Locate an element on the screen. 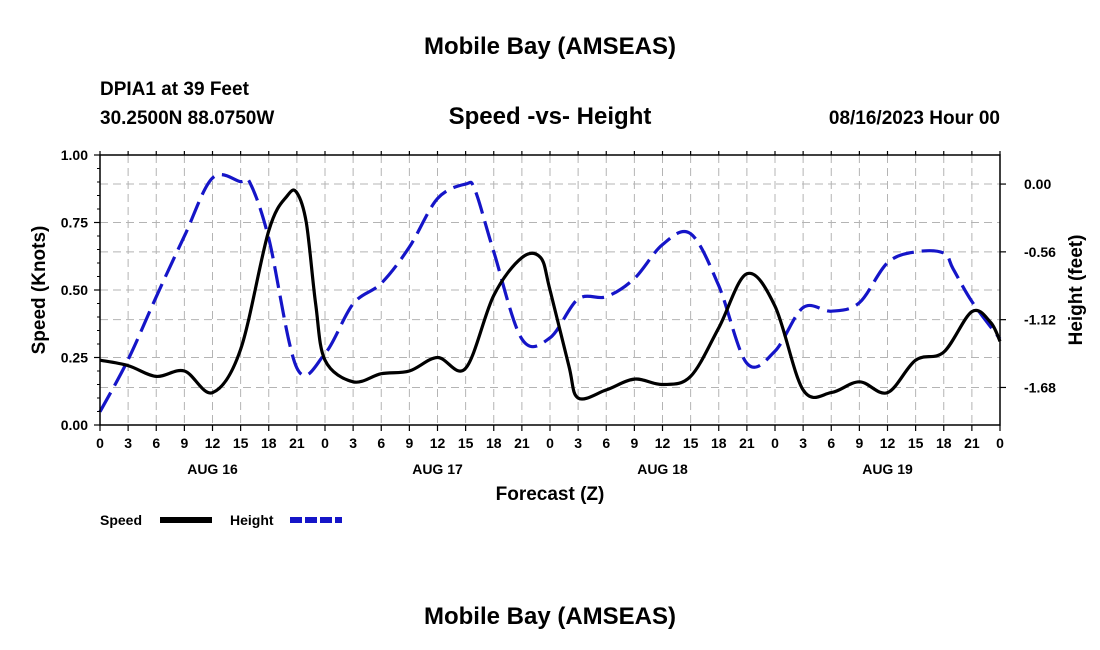 This screenshot has height=650, width=1100. y-tick-label: 0.75 is located at coordinates (74, 223).